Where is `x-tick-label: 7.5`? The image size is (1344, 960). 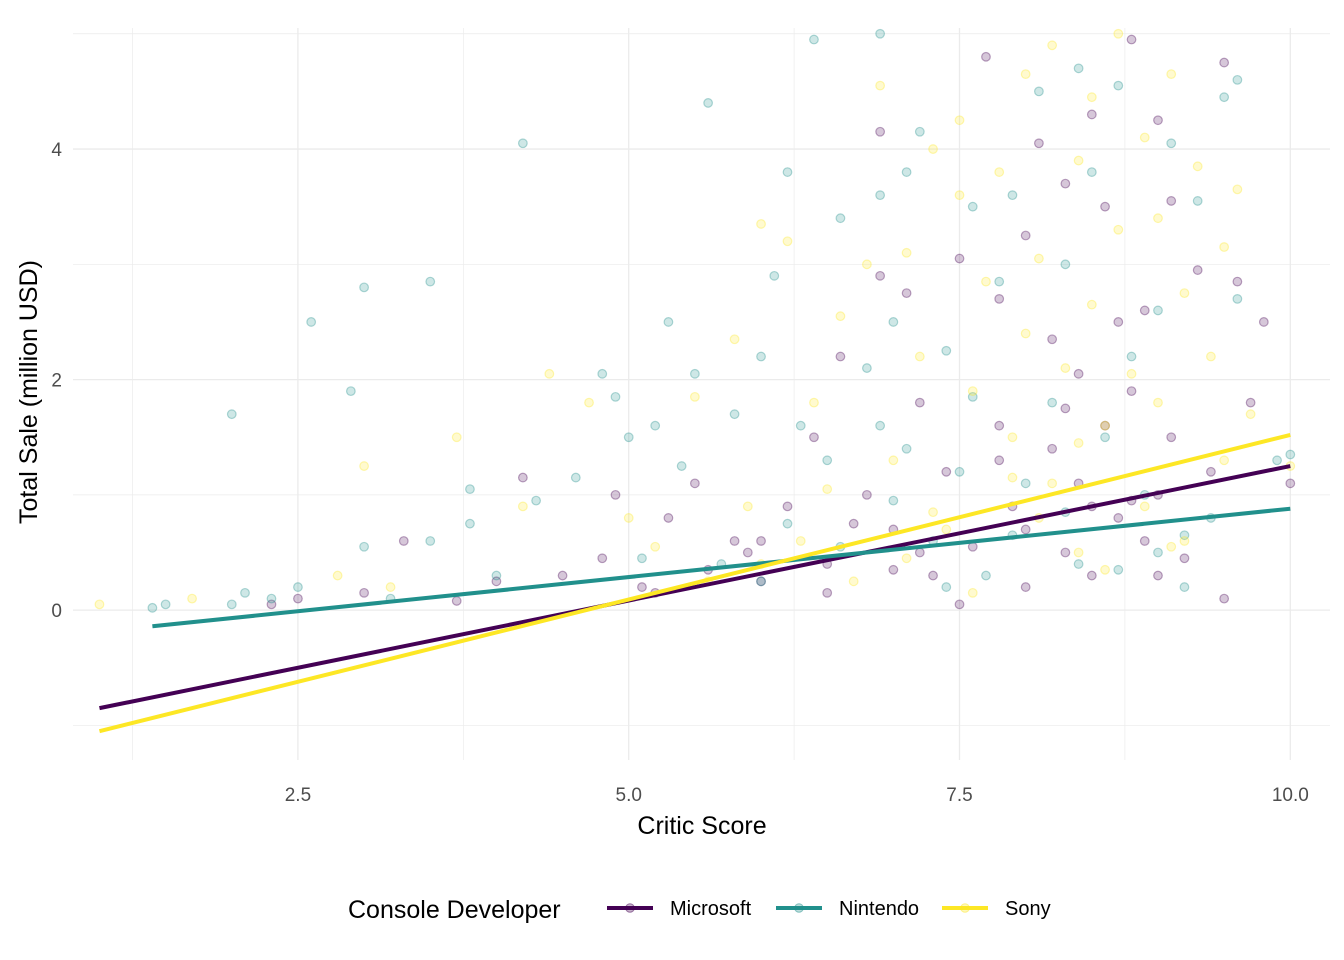
x-tick-label: 7.5 is located at coordinates (959, 795).